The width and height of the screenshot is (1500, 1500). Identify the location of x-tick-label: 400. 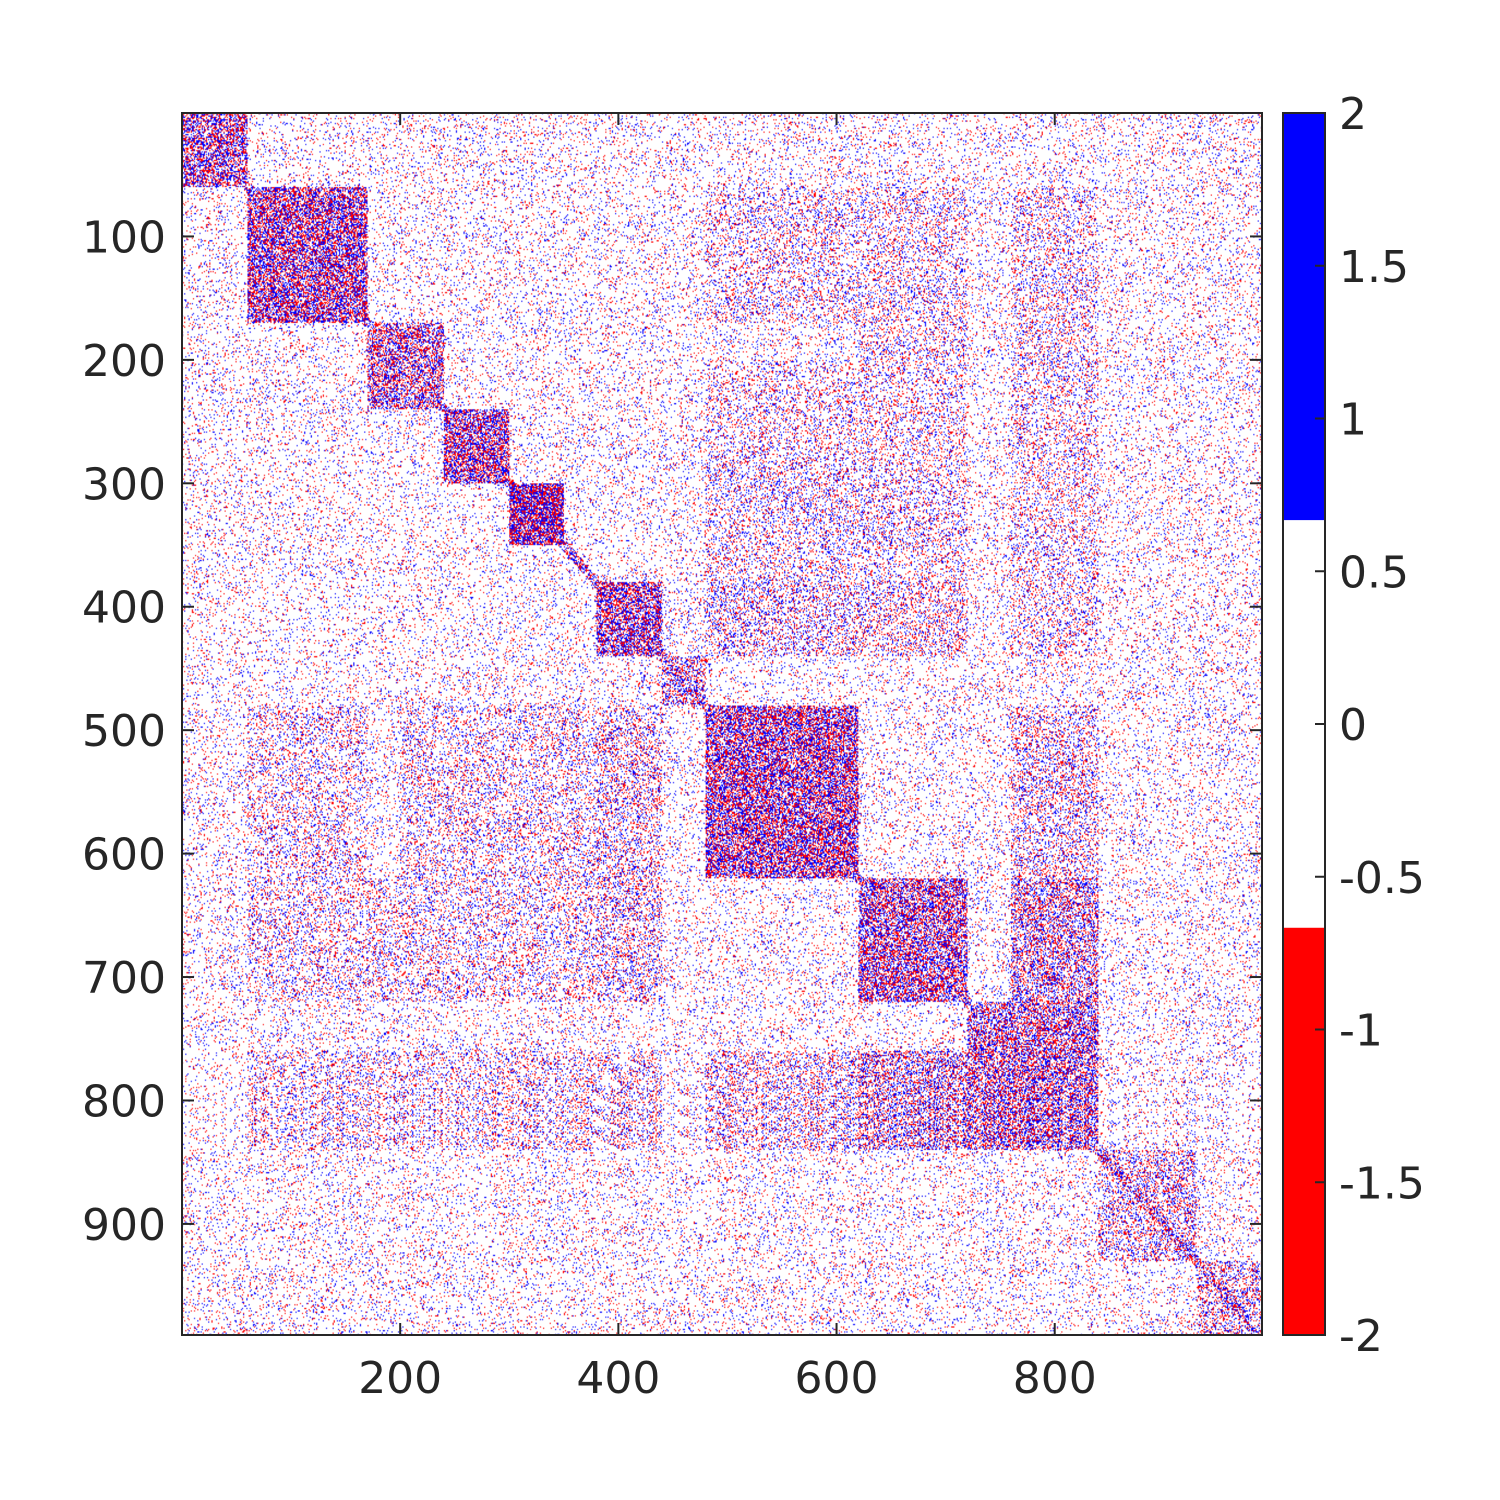
(618, 1378).